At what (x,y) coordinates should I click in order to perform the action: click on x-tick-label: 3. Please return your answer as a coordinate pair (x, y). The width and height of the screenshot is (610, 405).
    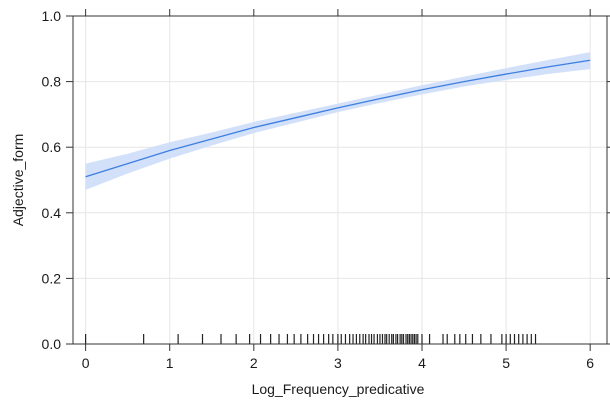
    Looking at the image, I should click on (338, 363).